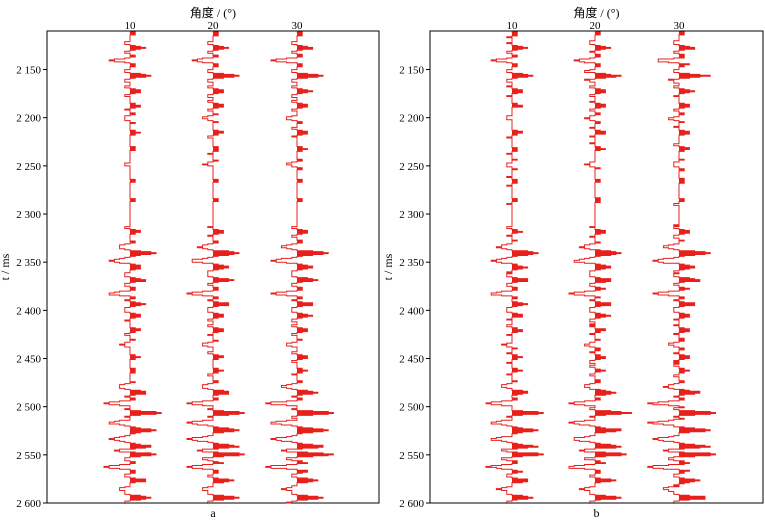 This screenshot has height=521, width=765. I want to click on trace-30-positive-fill, so click(697, 266).